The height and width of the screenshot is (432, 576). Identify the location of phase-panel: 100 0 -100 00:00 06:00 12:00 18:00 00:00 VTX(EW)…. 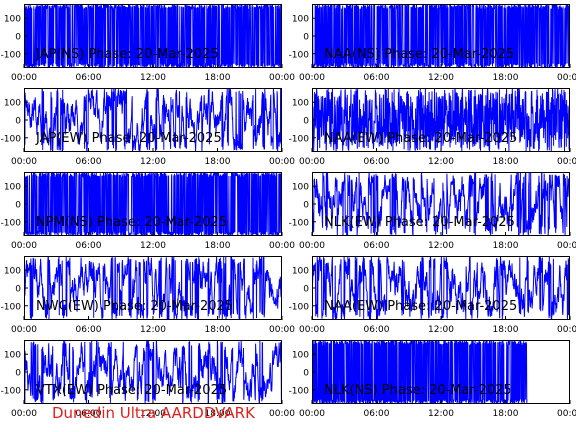
(148, 379).